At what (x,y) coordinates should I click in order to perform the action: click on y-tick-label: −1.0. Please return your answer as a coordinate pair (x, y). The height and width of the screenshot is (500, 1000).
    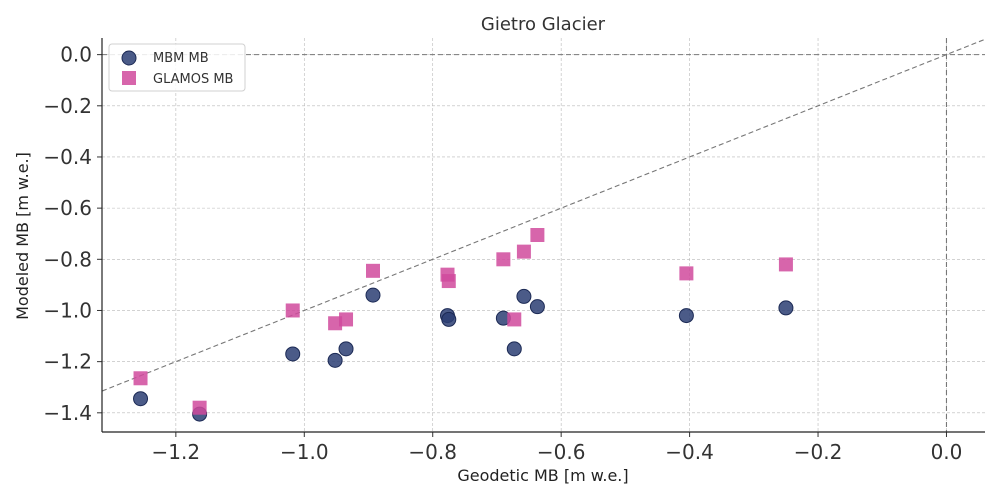
    Looking at the image, I should click on (67, 310).